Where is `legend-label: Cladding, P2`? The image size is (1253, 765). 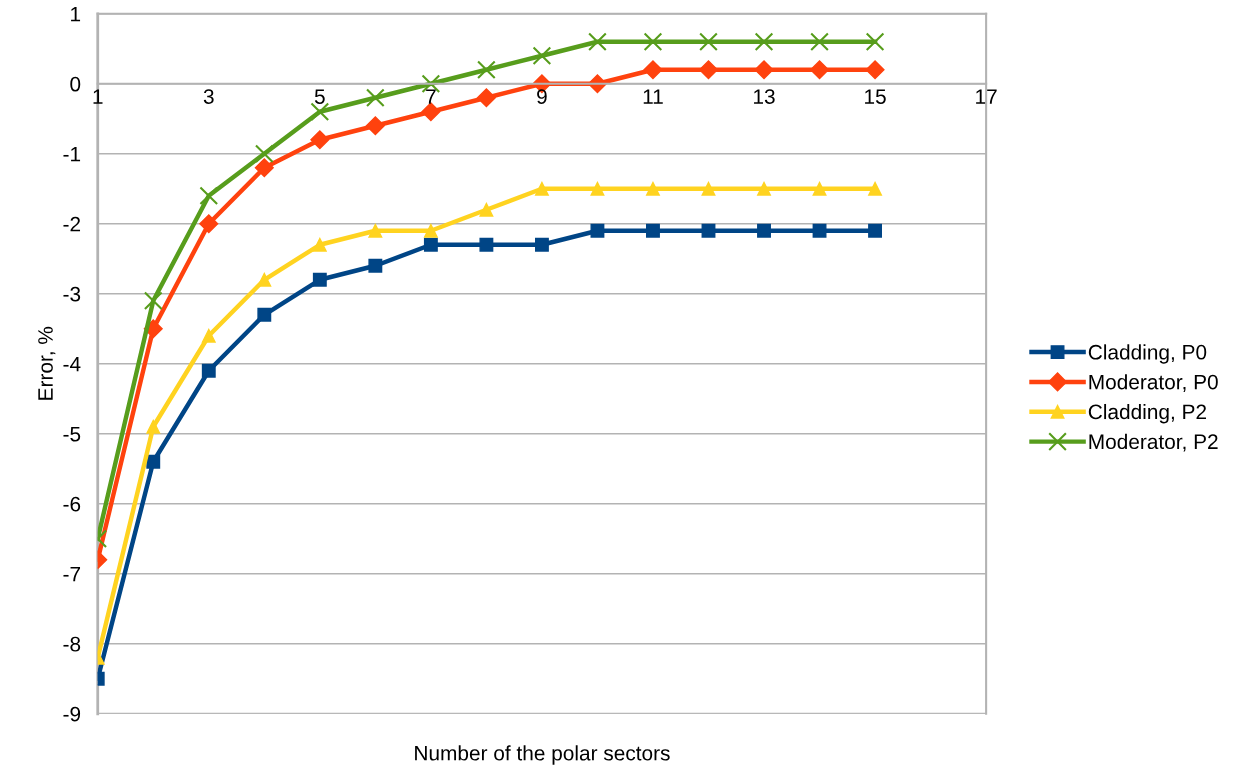
legend-label: Cladding, P2 is located at coordinates (1147, 413).